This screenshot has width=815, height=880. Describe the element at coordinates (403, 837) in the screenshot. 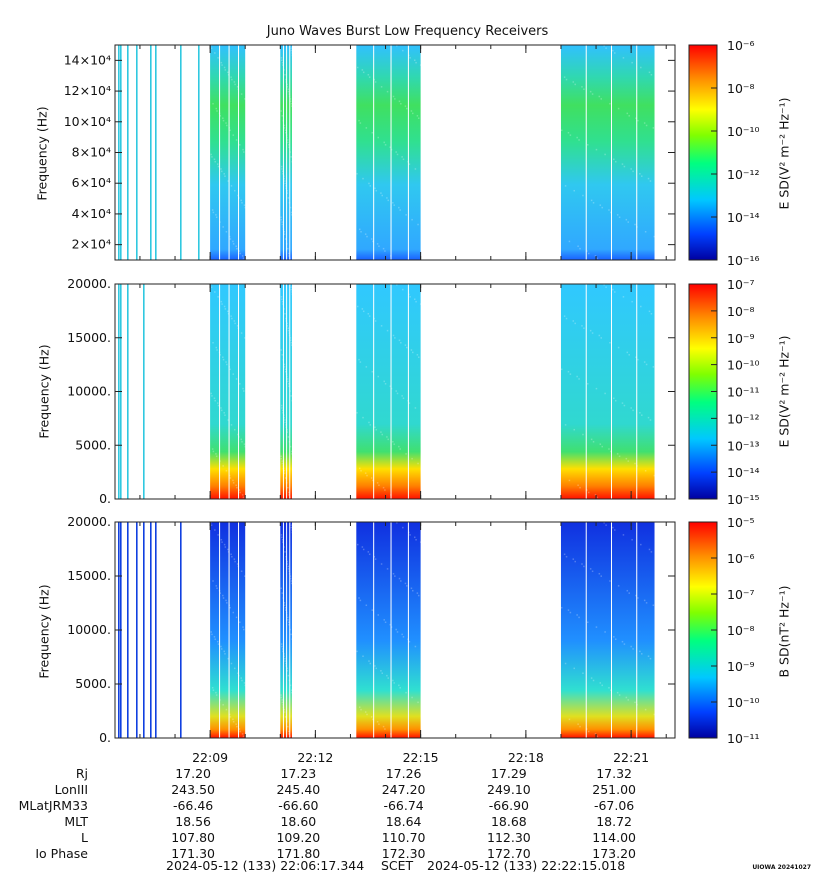

I see `ephemeris-value: 110.70` at that location.